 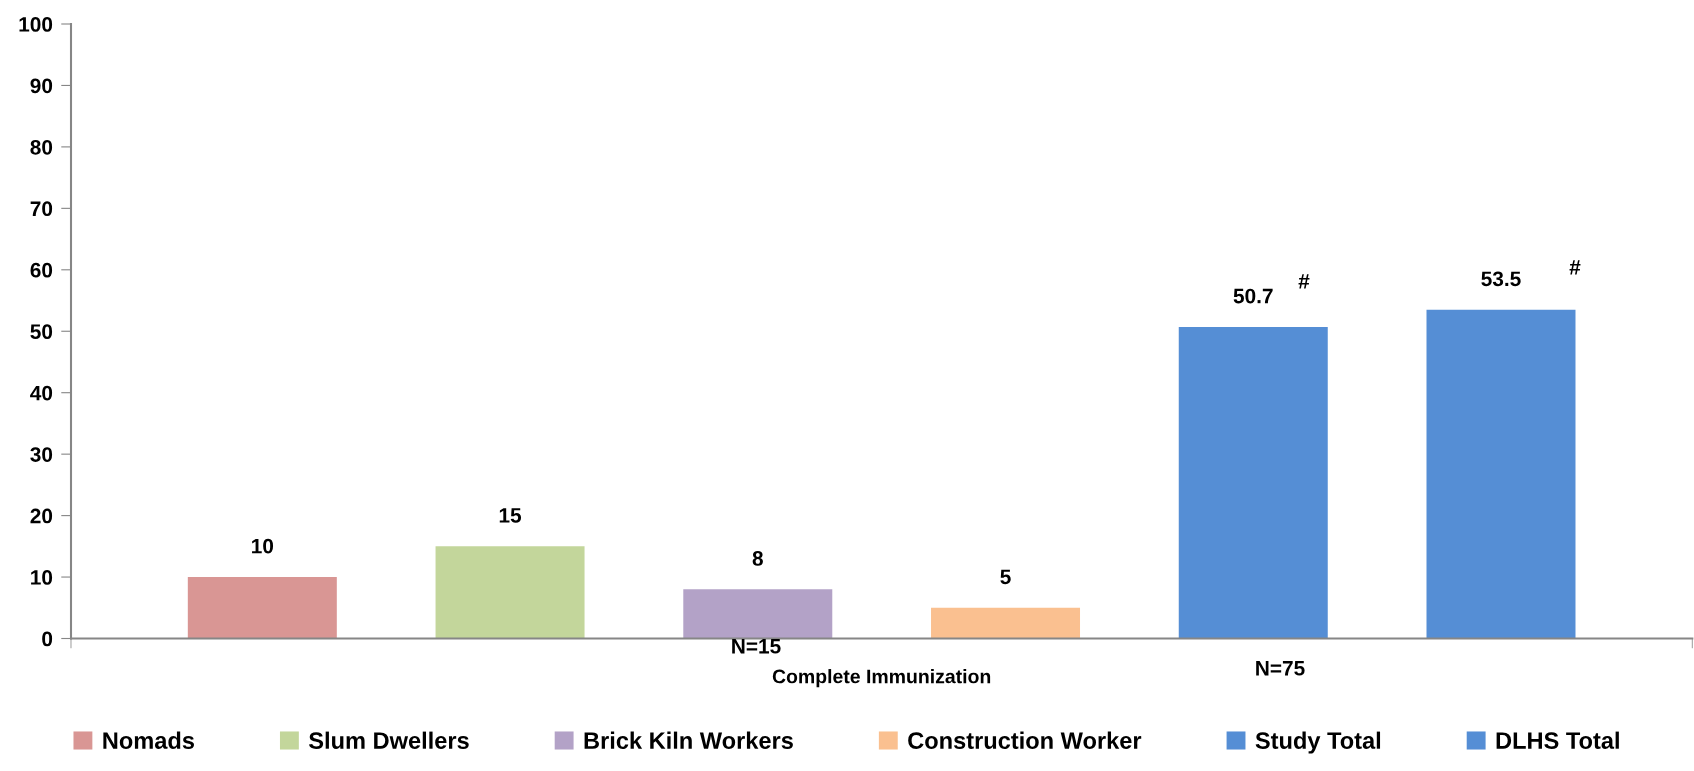 What do you see at coordinates (1025, 740) in the screenshot?
I see `legend-label: Construction Worker` at bounding box center [1025, 740].